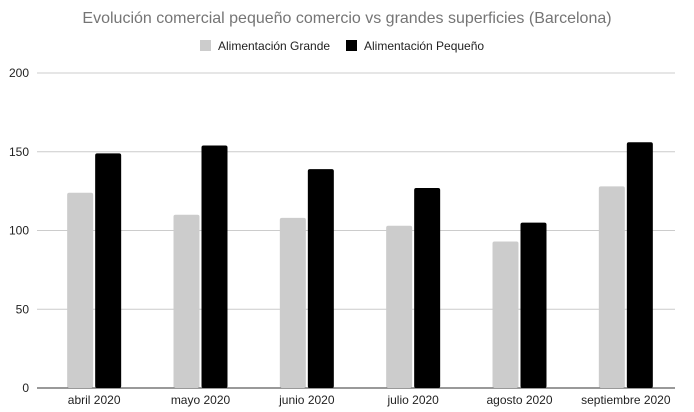 This screenshot has height=412, width=694. I want to click on legend-swatch-grande, so click(205, 45).